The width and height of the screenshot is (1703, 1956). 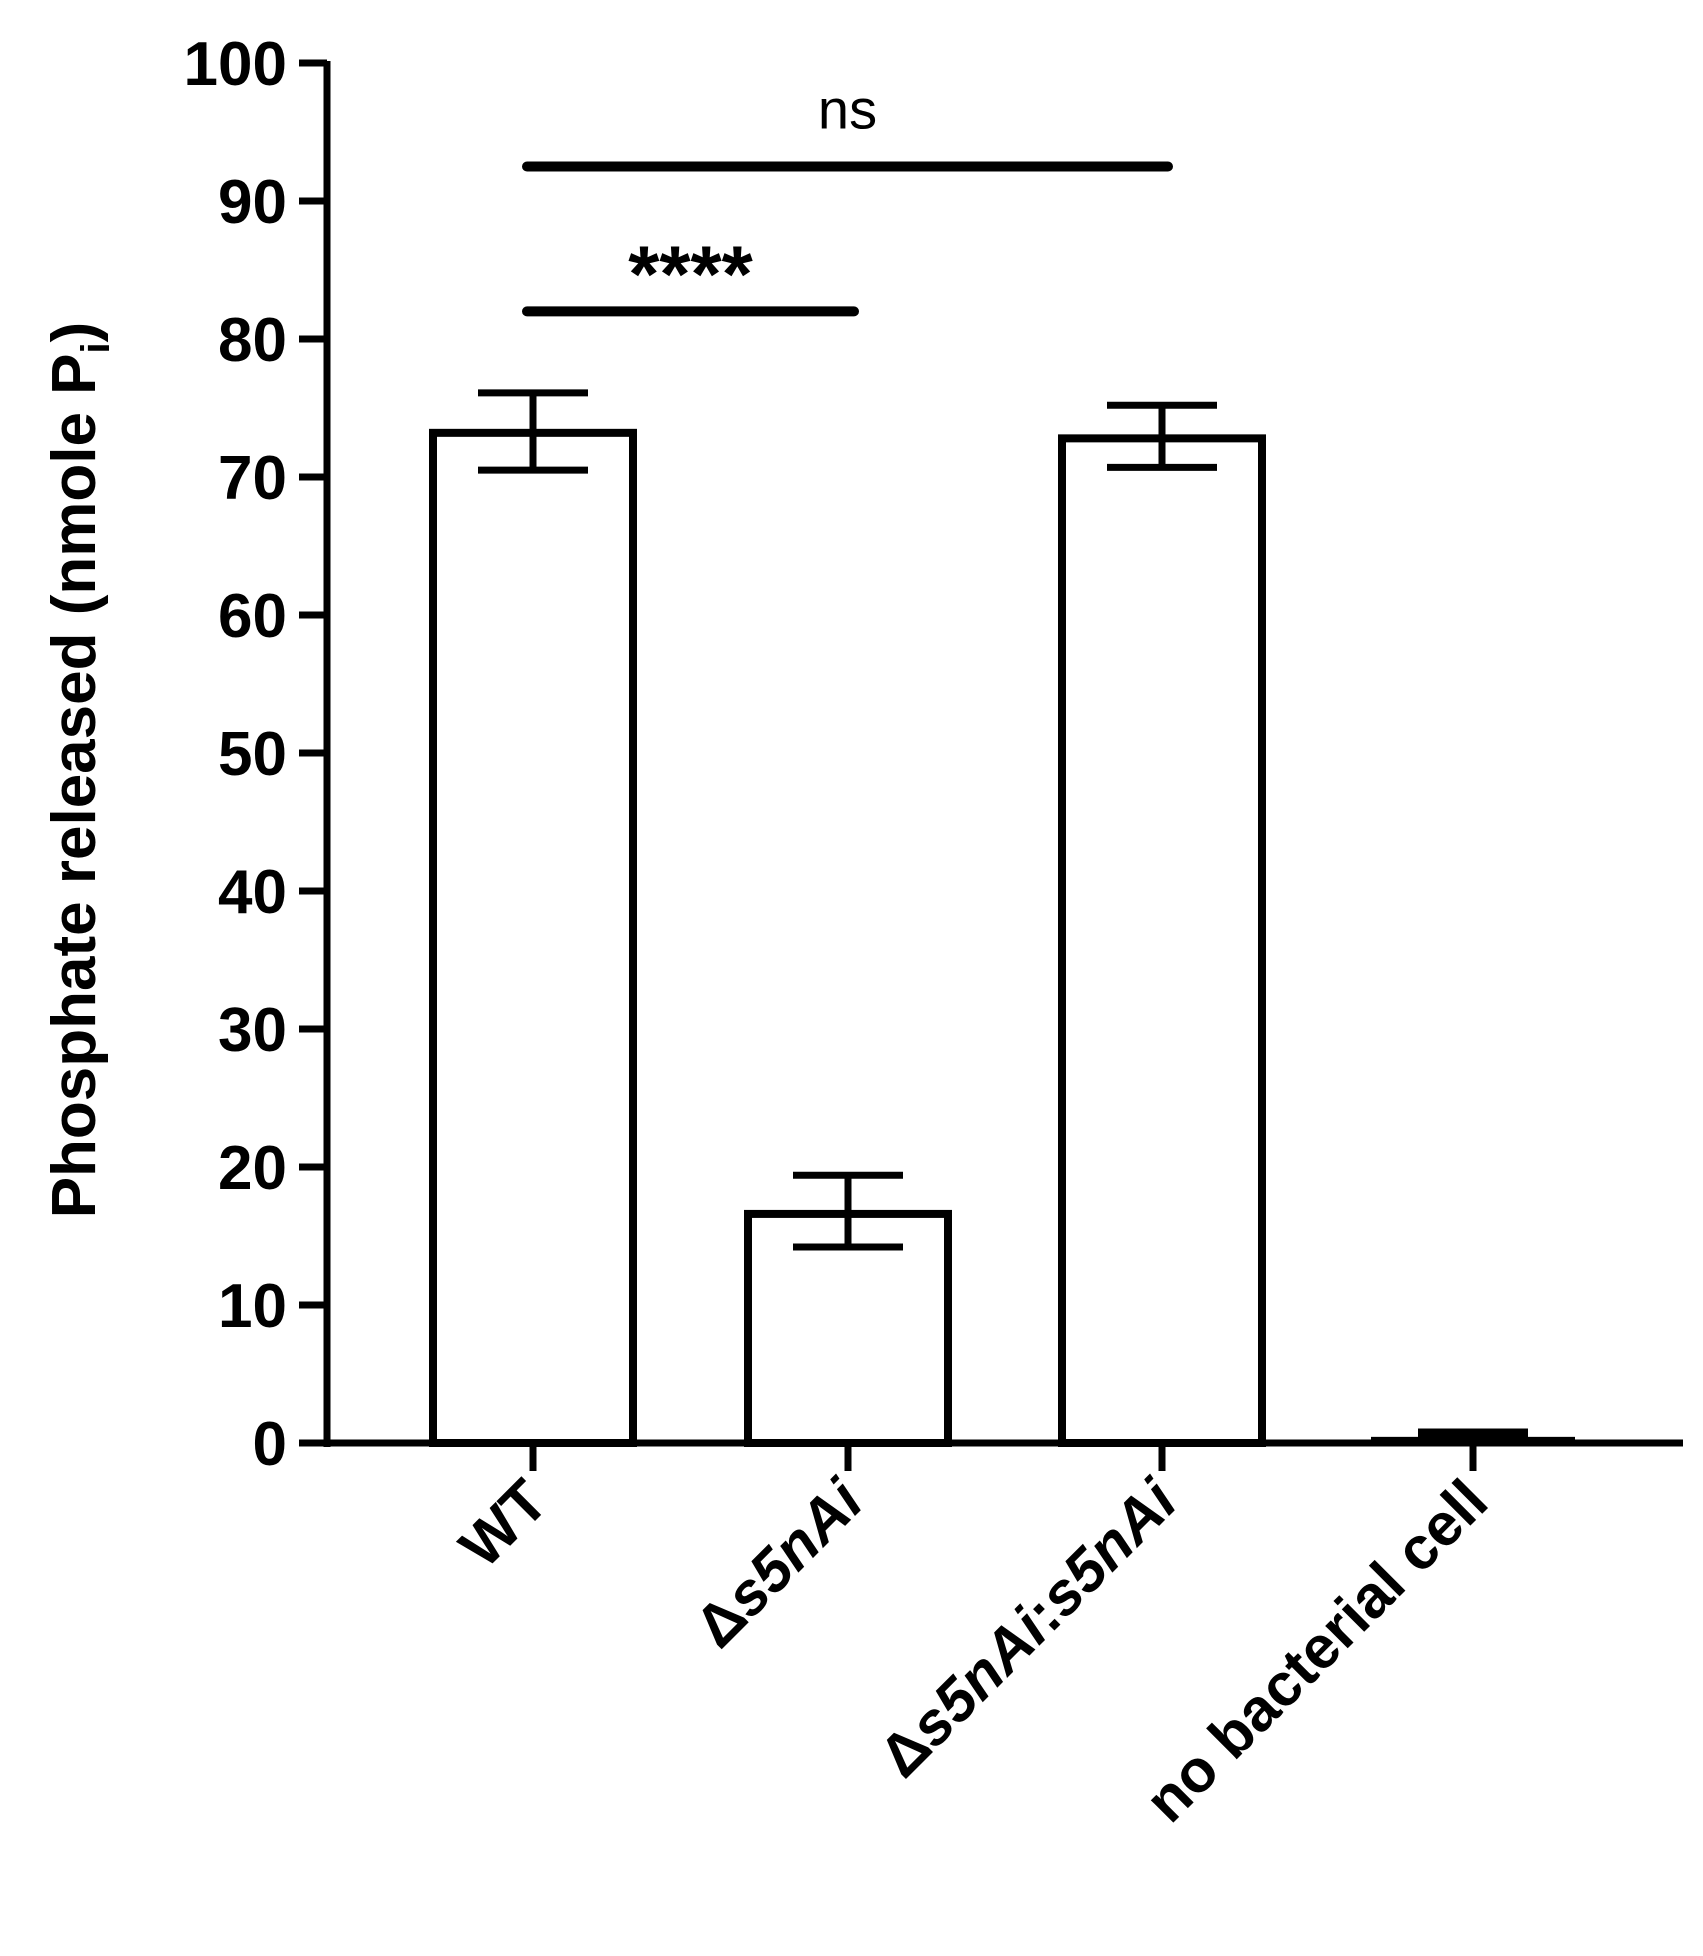 I want to click on y-axis-title: Phosphate released (nmole Pi), so click(x=79, y=770).